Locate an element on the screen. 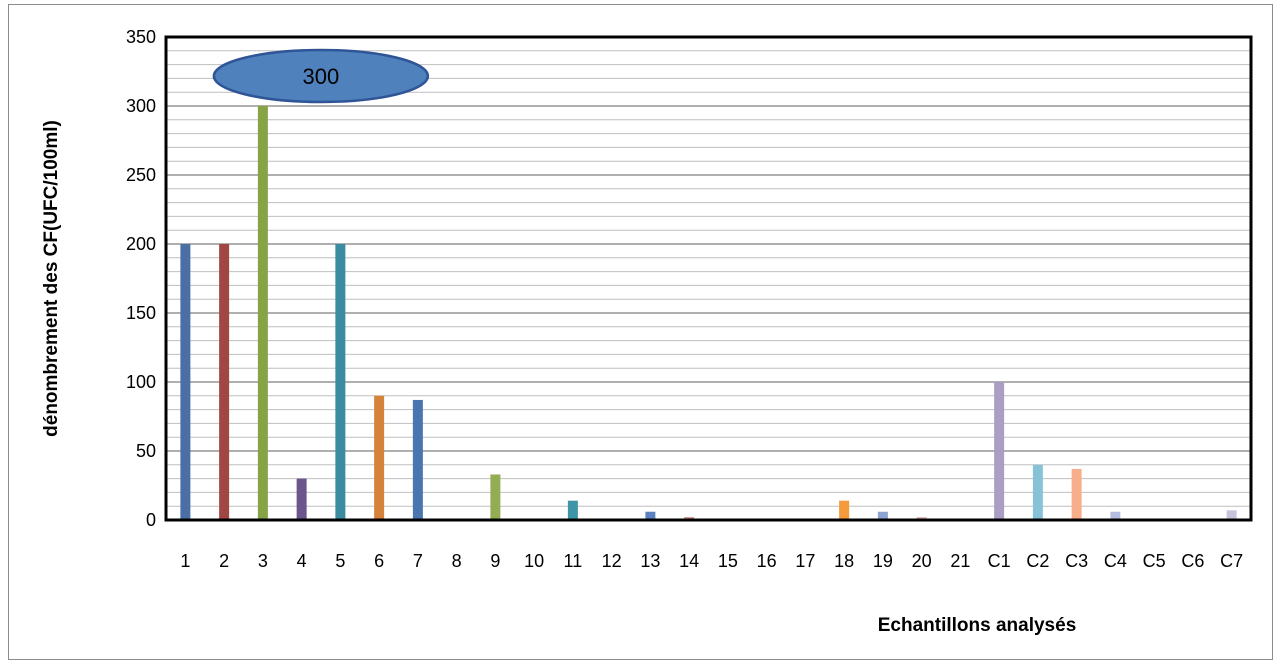 Image resolution: width=1283 pixels, height=666 pixels. bar-C7 is located at coordinates (1231, 515).